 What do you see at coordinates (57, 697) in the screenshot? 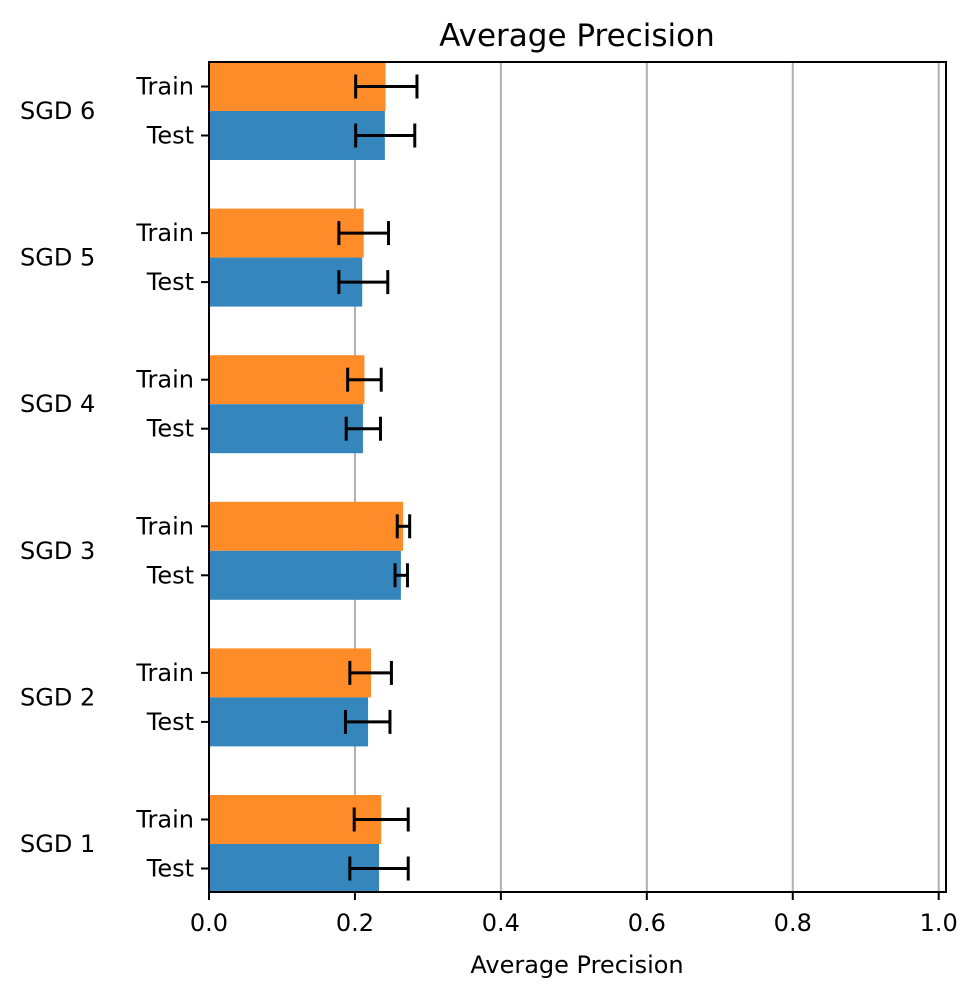
I see `category-label: SGD 2` at bounding box center [57, 697].